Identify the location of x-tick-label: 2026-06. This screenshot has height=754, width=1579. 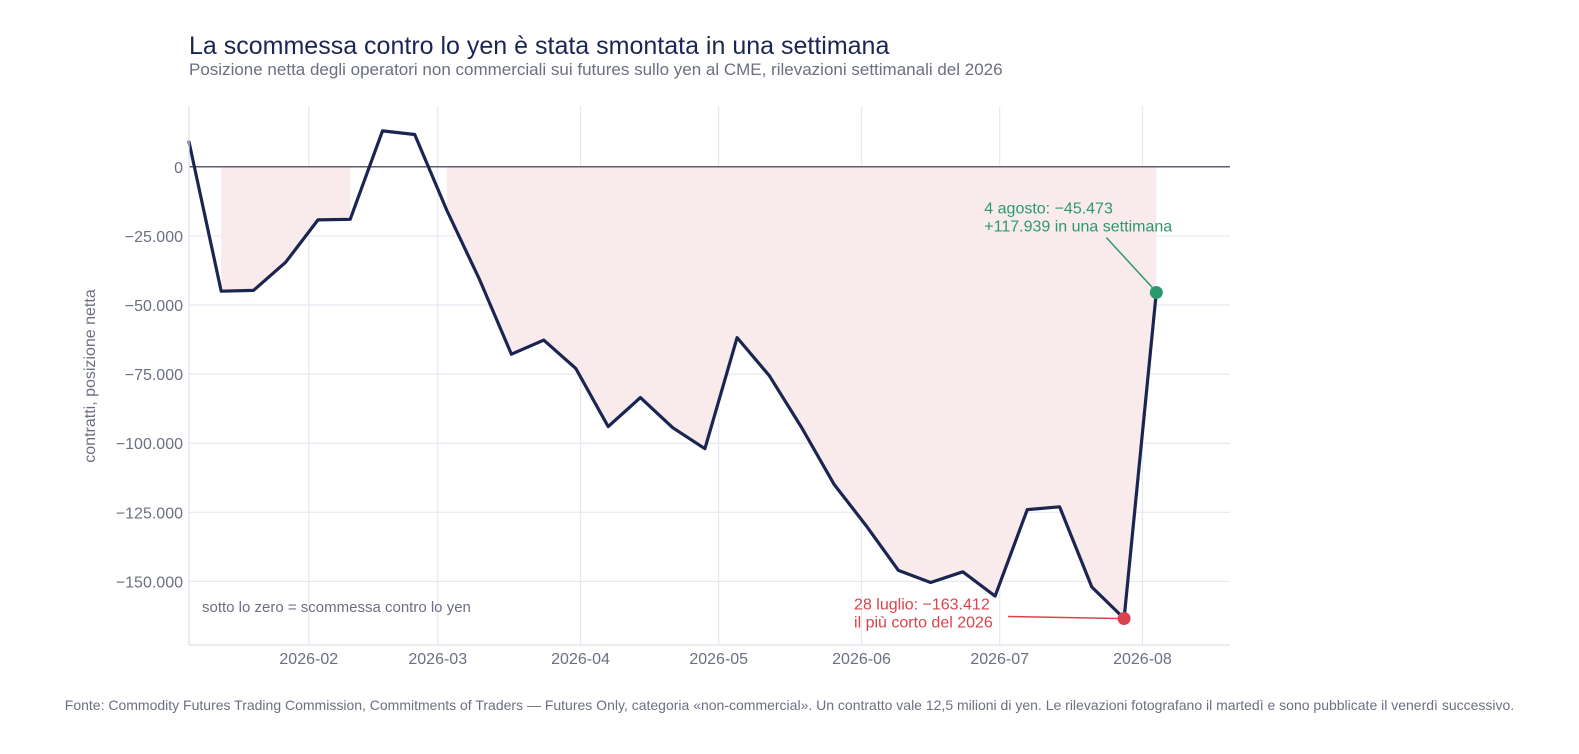
(861, 659).